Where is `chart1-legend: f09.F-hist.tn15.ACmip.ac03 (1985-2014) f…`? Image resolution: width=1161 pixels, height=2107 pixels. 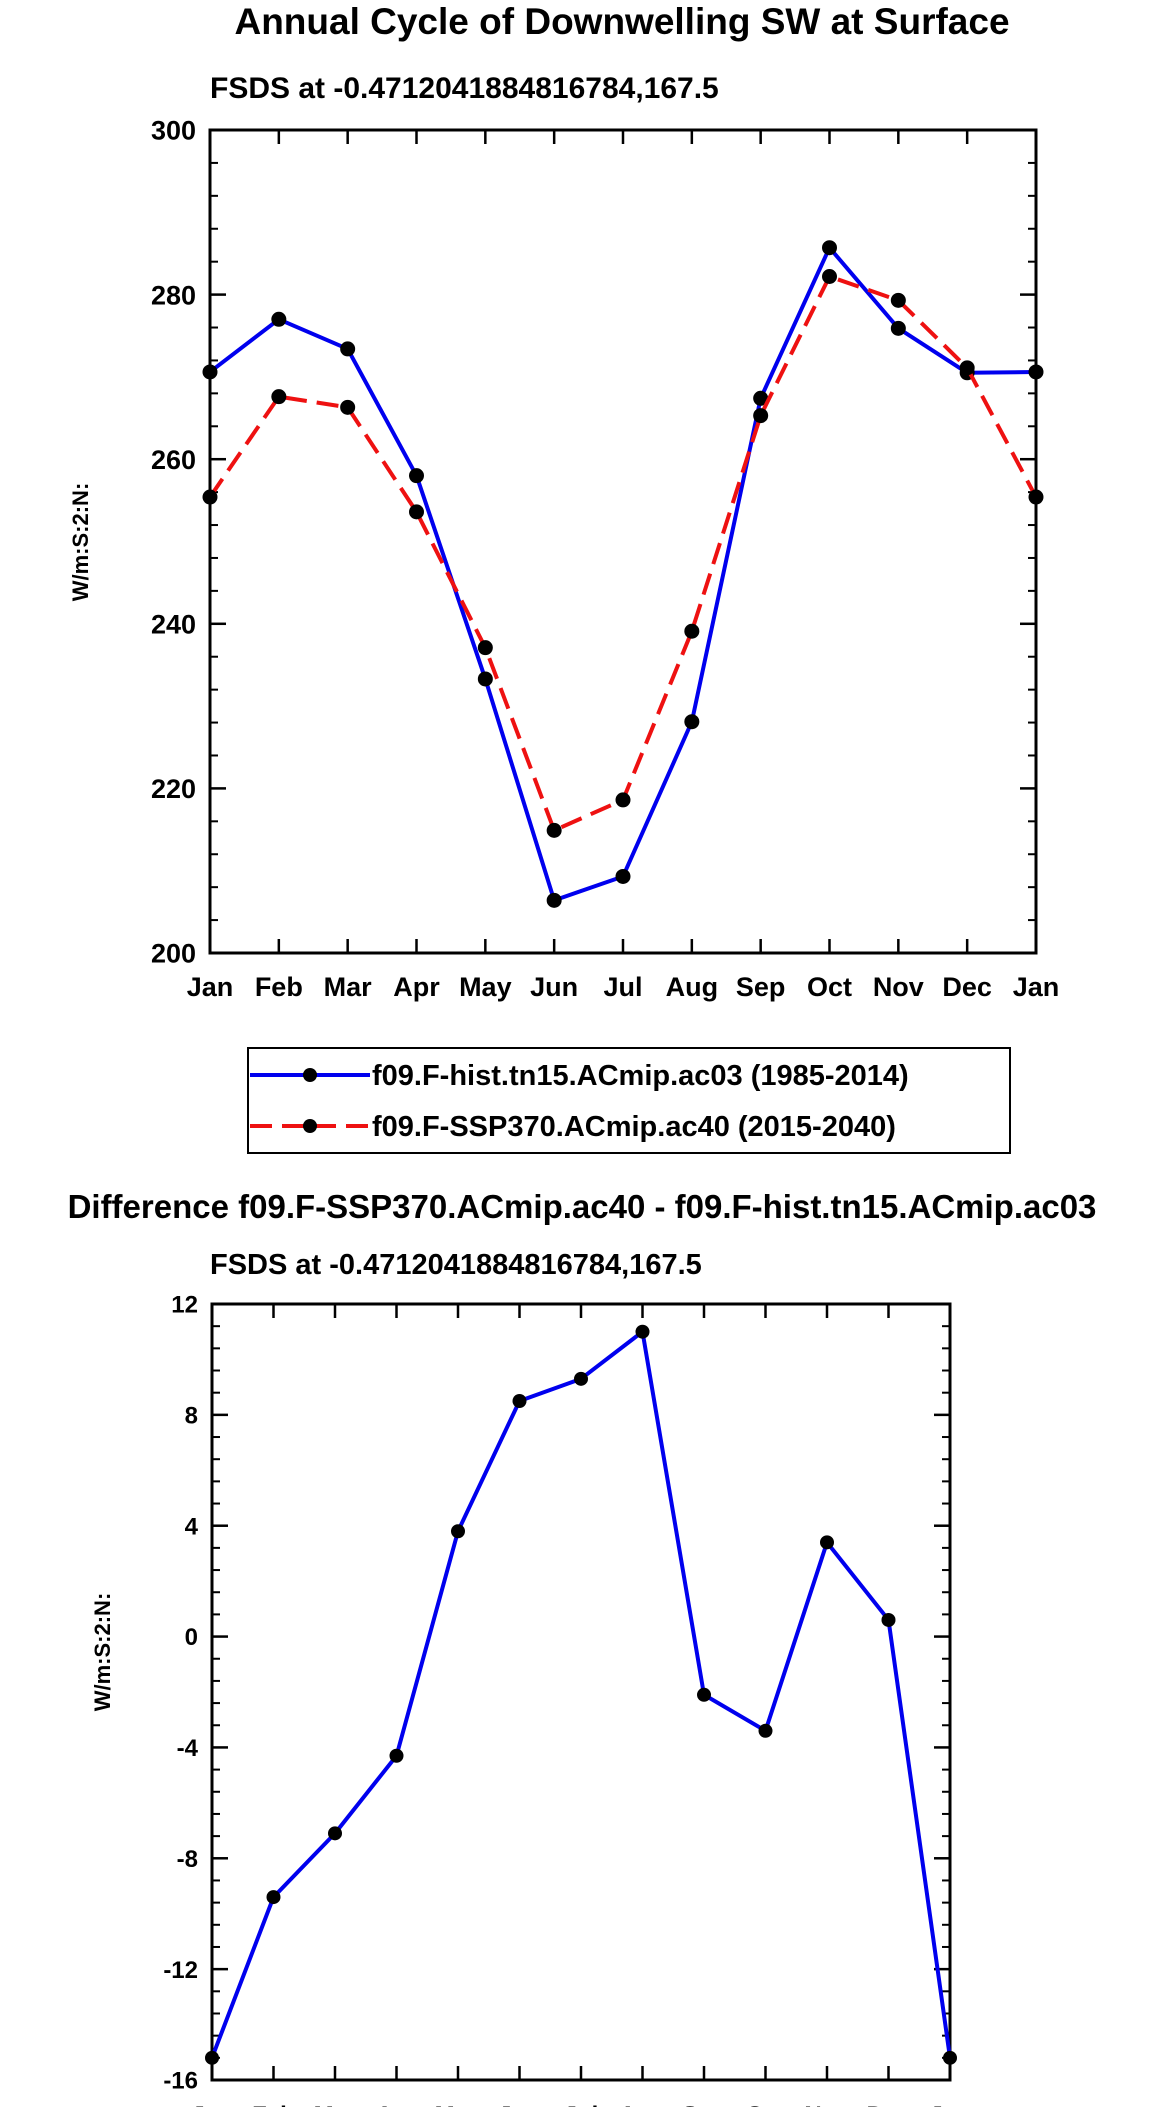 chart1-legend: f09.F-hist.tn15.ACmip.ac03 (1985-2014) f… is located at coordinates (629, 1100).